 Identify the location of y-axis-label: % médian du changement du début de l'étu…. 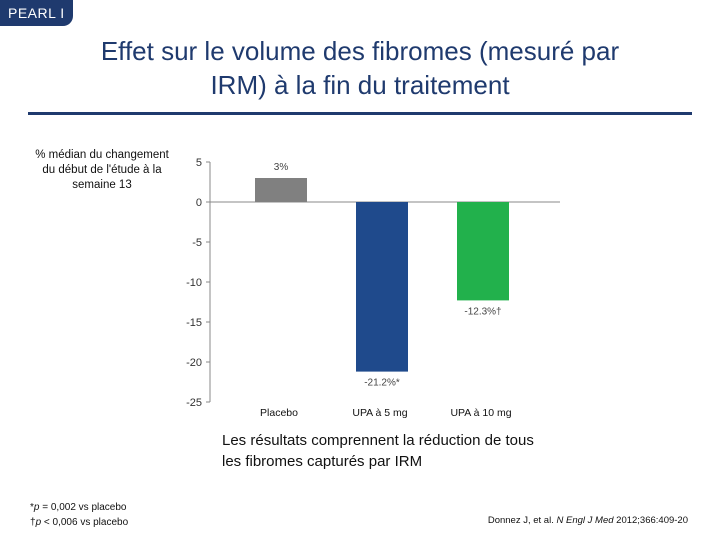
(102, 170).